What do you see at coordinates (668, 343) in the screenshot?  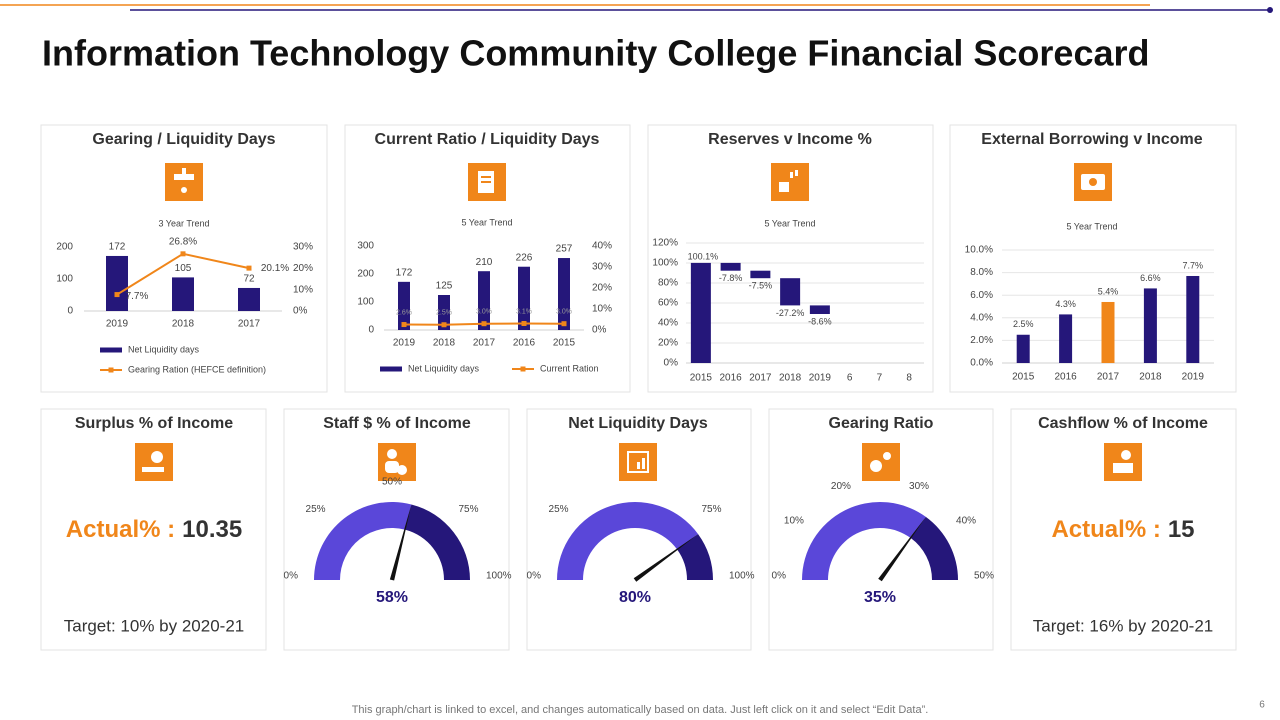 I see `y-tick-label: 20%` at bounding box center [668, 343].